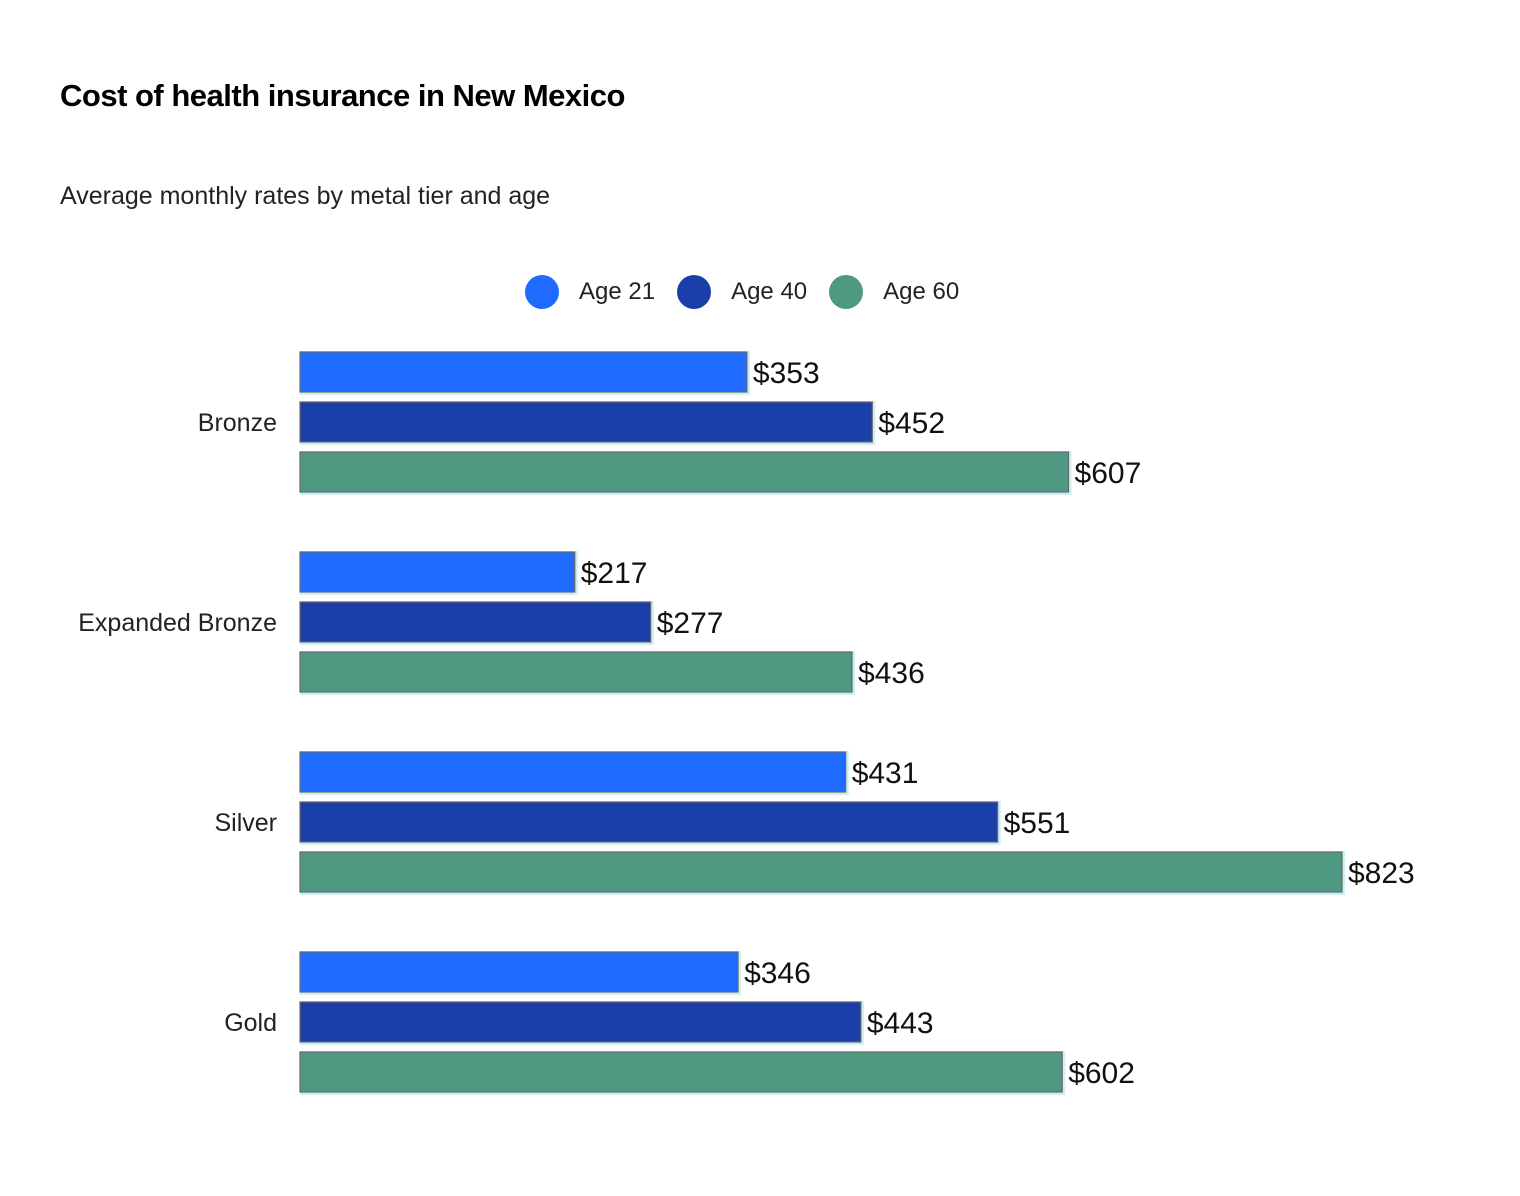  Describe the element at coordinates (786, 373) in the screenshot. I see `value-label-bronze-age-21: $353` at that location.